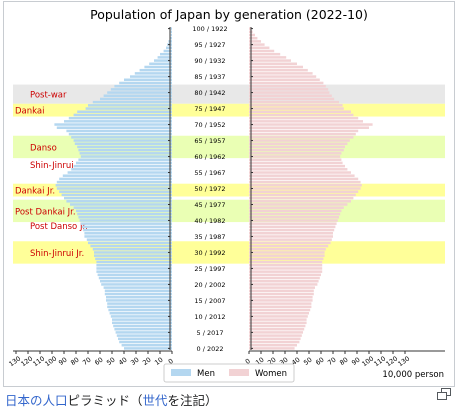  What do you see at coordinates (209, 269) in the screenshot?
I see `age-tick-label: 25 / 1997` at bounding box center [209, 269].